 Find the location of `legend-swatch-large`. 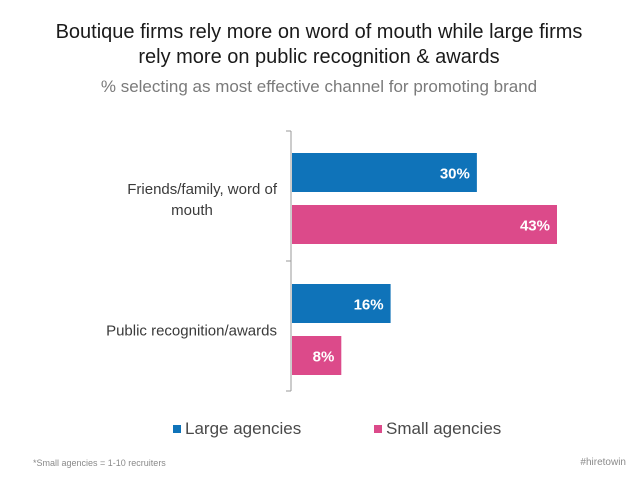

legend-swatch-large is located at coordinates (177, 429).